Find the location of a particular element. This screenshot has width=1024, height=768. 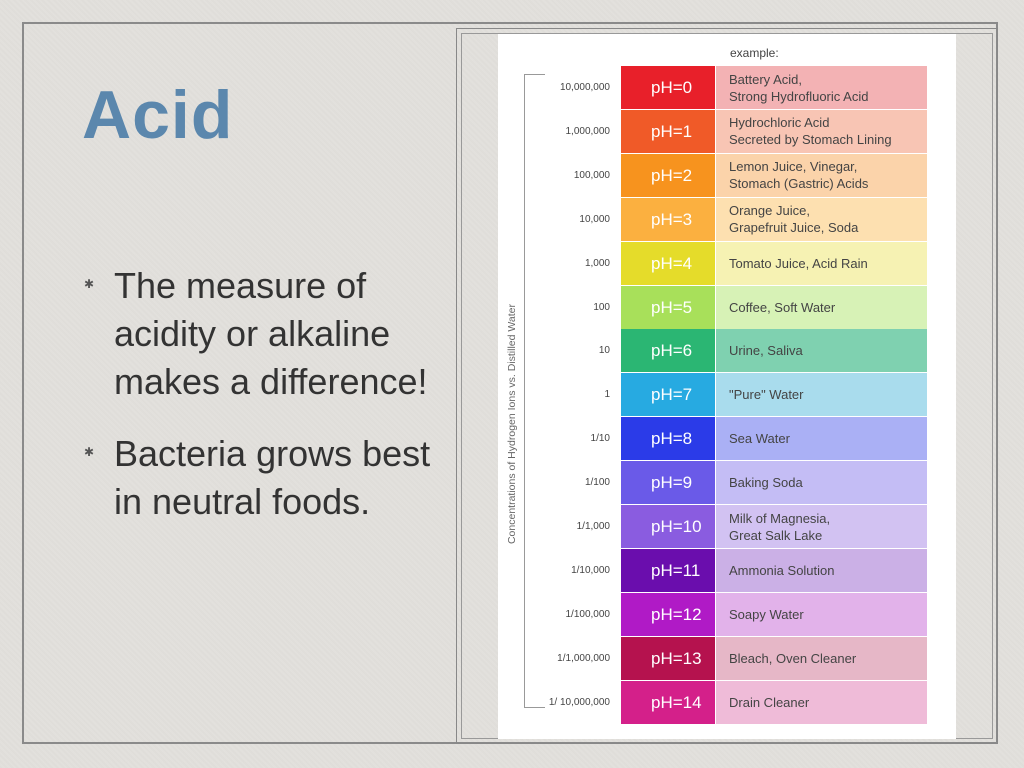

ph-value-cell: pH=9 is located at coordinates (668, 483).